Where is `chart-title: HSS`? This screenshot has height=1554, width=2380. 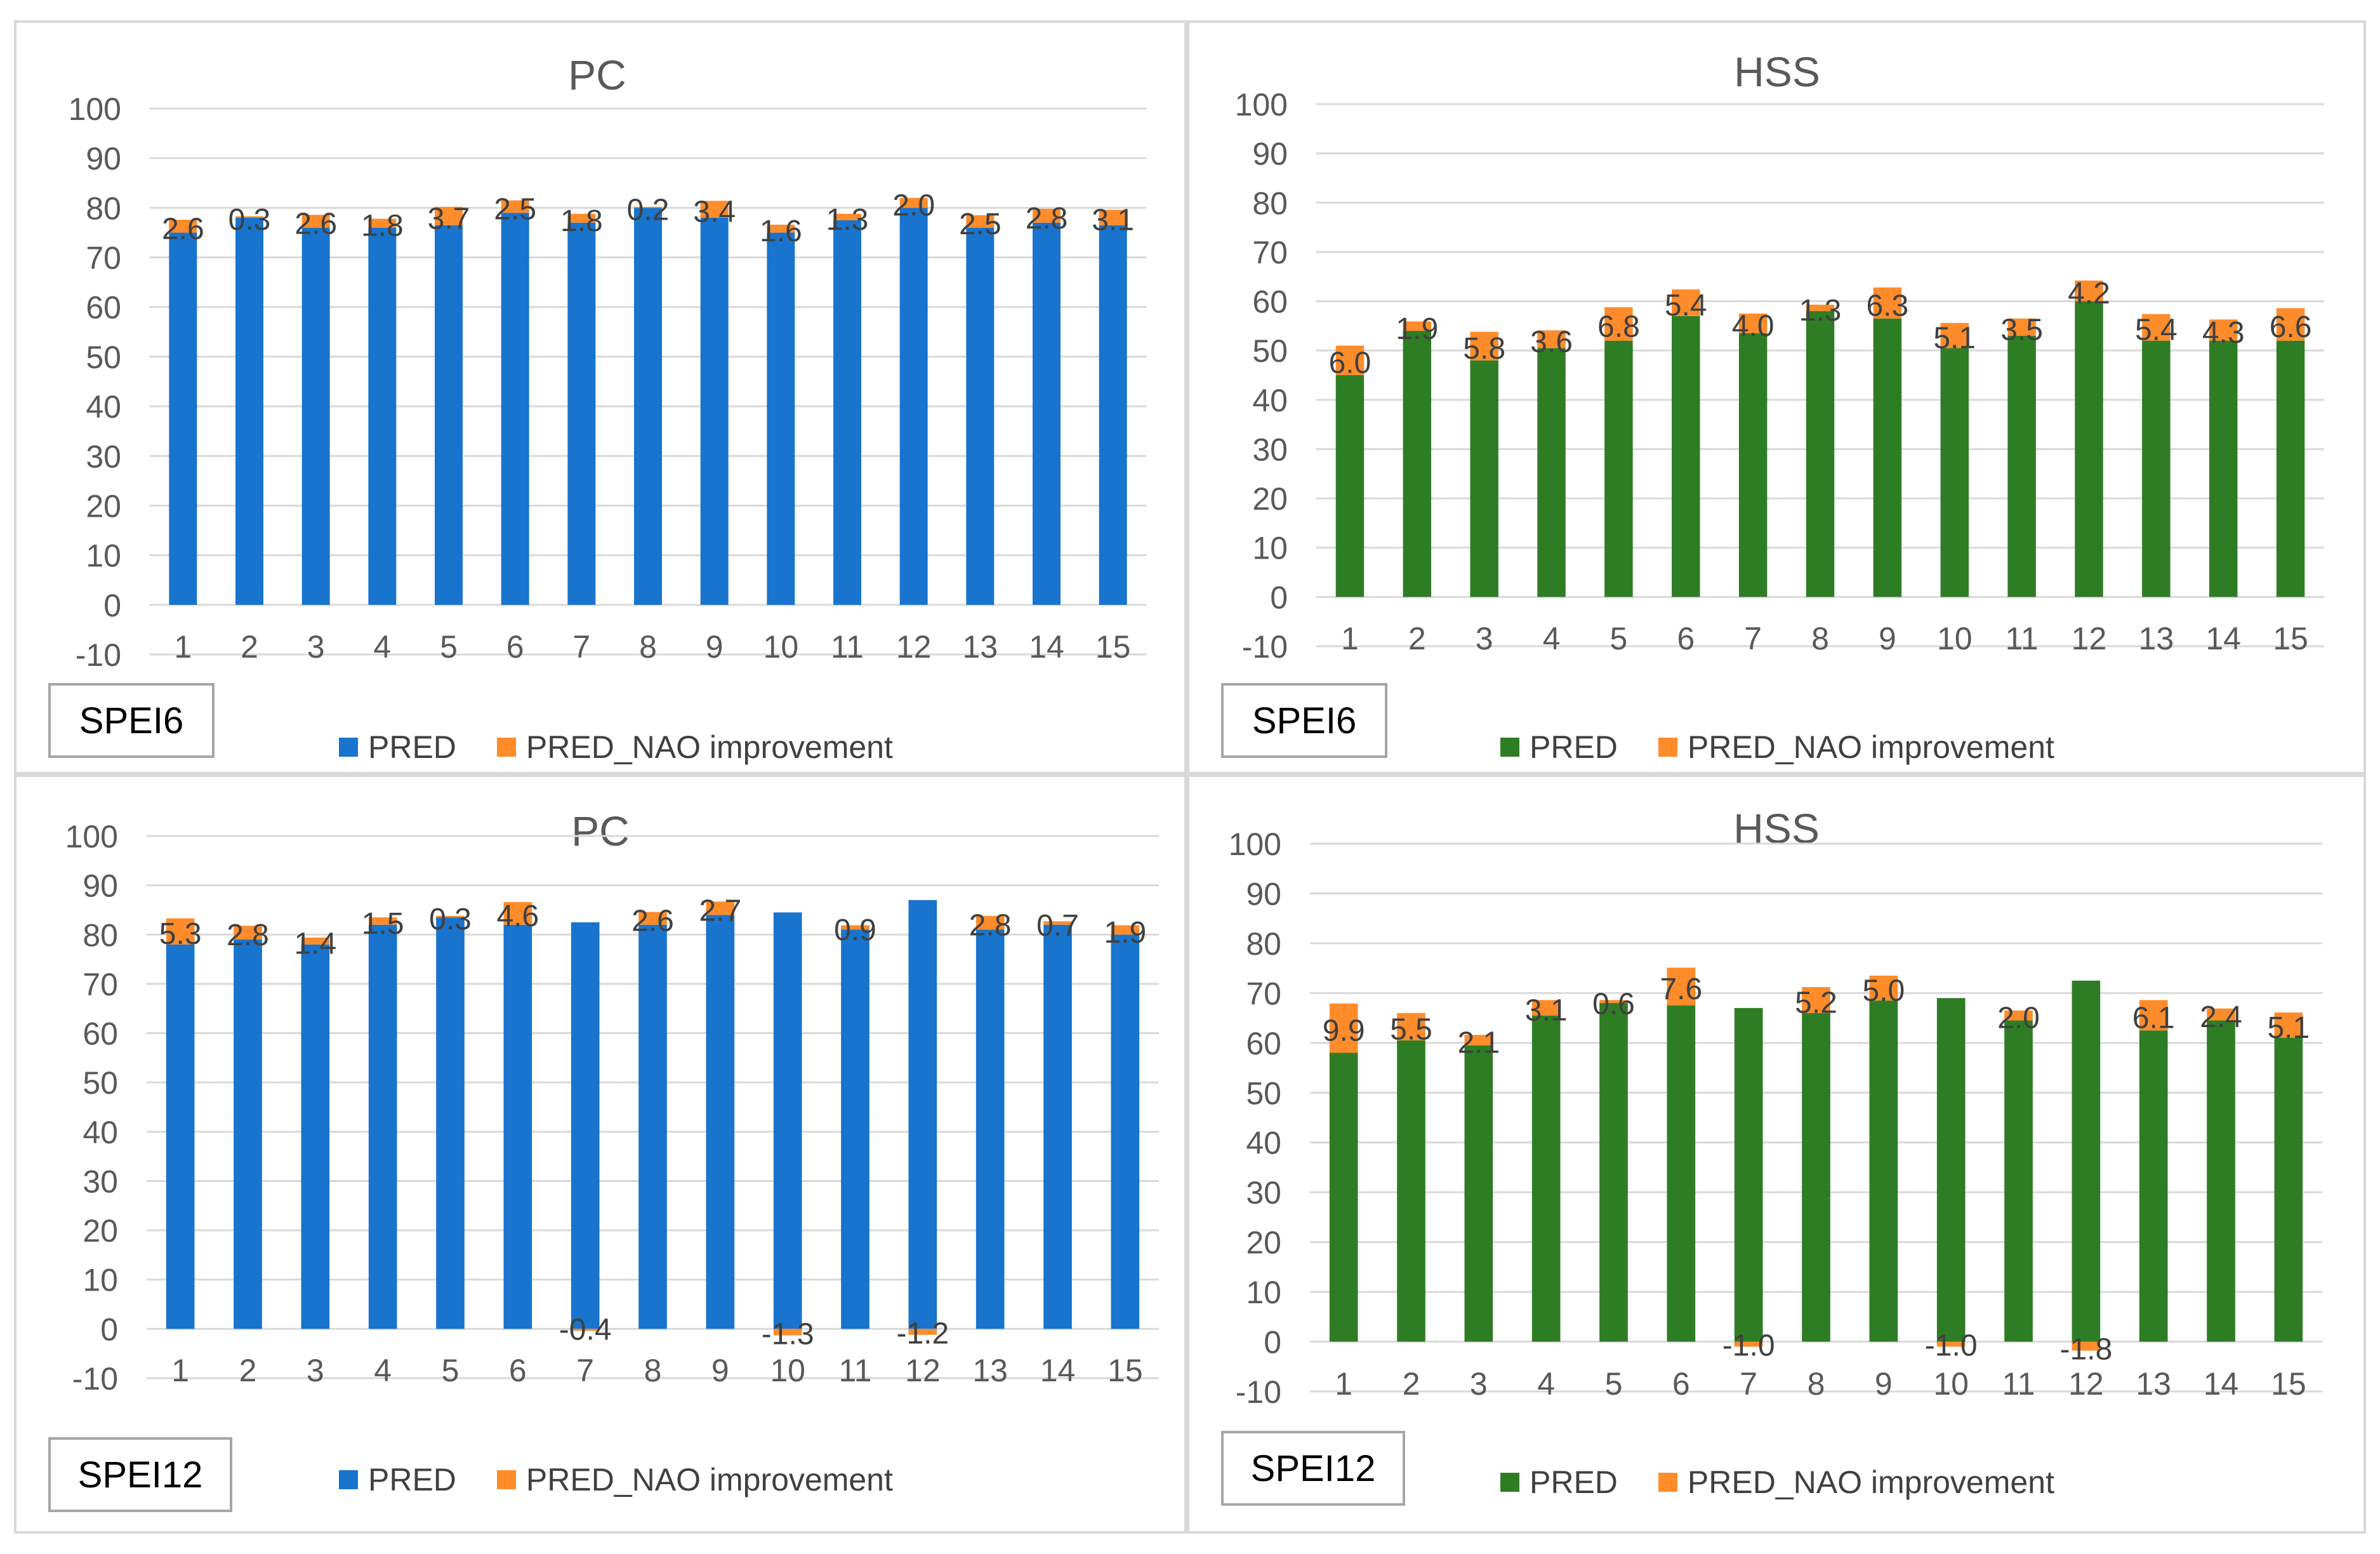 chart-title: HSS is located at coordinates (1777, 71).